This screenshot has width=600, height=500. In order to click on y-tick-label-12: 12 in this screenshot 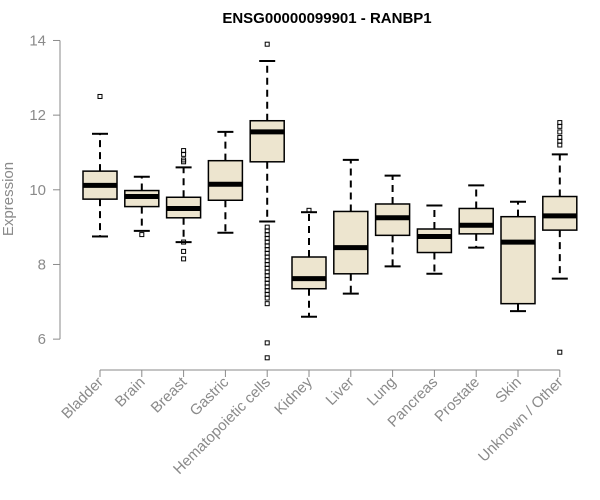, I will do `click(37, 115)`.